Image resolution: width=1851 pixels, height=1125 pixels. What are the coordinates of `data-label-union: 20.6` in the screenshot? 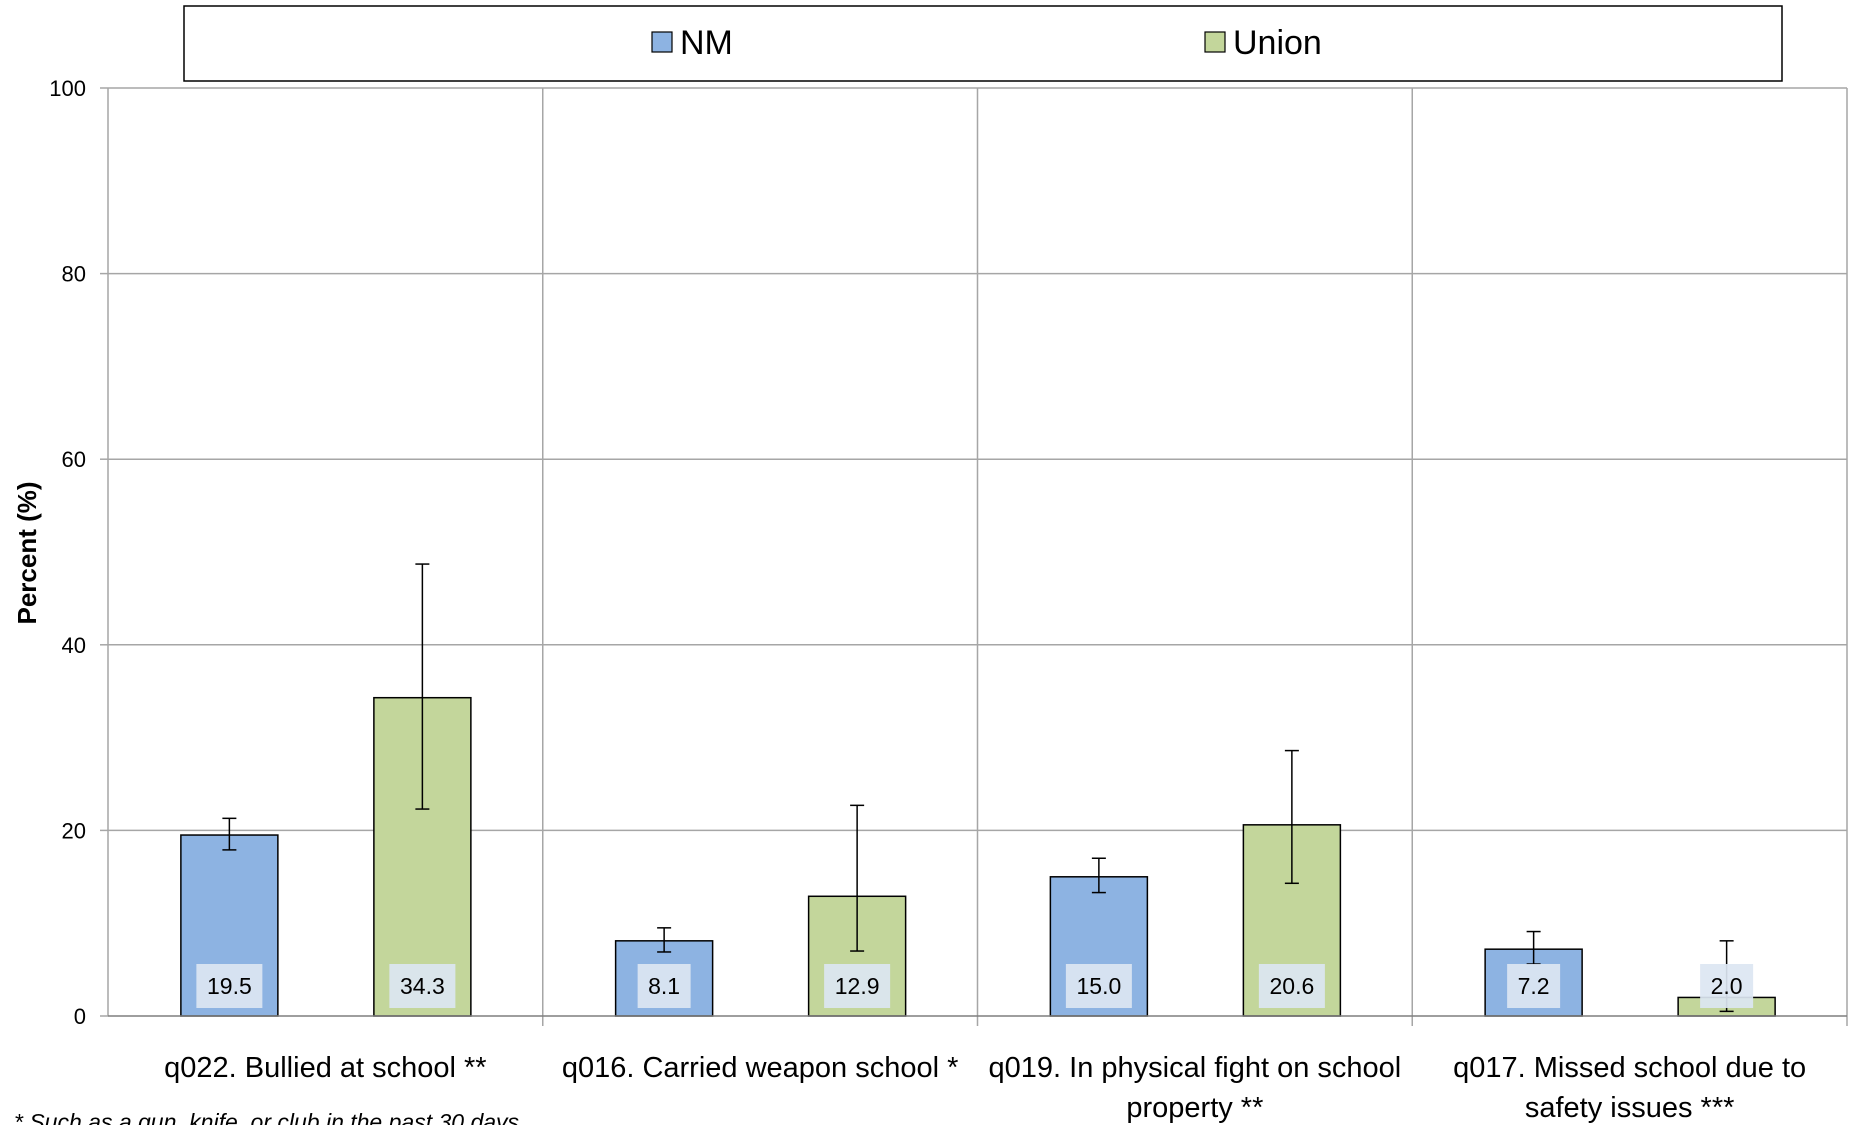 It's located at (1291, 986).